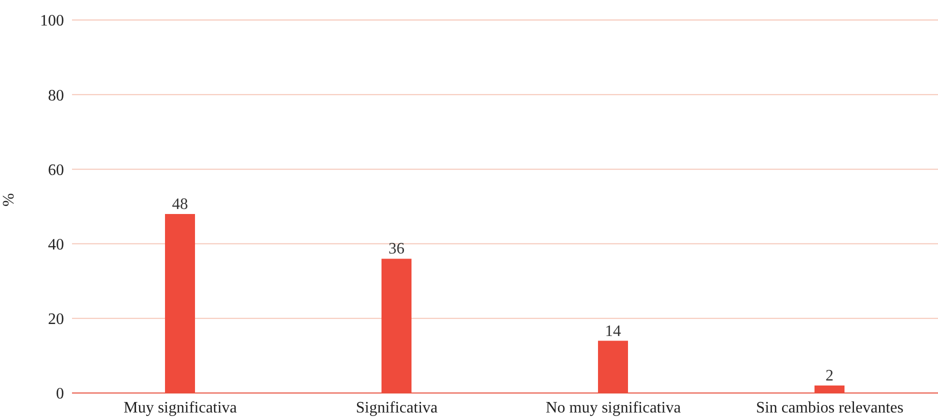 This screenshot has width=938, height=420. What do you see at coordinates (60, 394) in the screenshot?
I see `y-tick-label: 0` at bounding box center [60, 394].